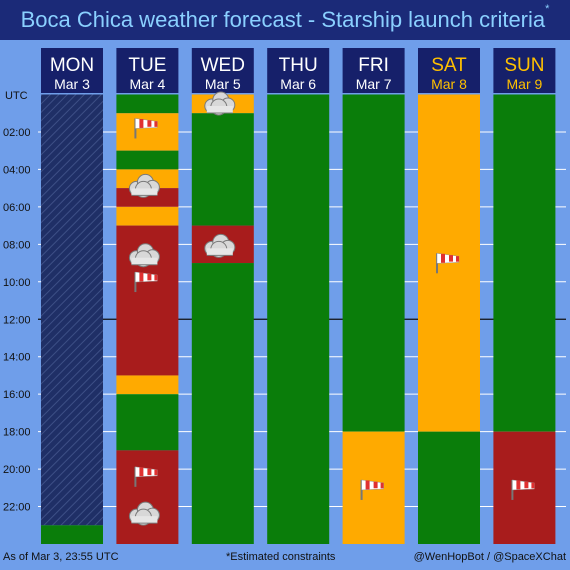 Image resolution: width=570 pixels, height=570 pixels. I want to click on day-date: Mar 5, so click(223, 84).